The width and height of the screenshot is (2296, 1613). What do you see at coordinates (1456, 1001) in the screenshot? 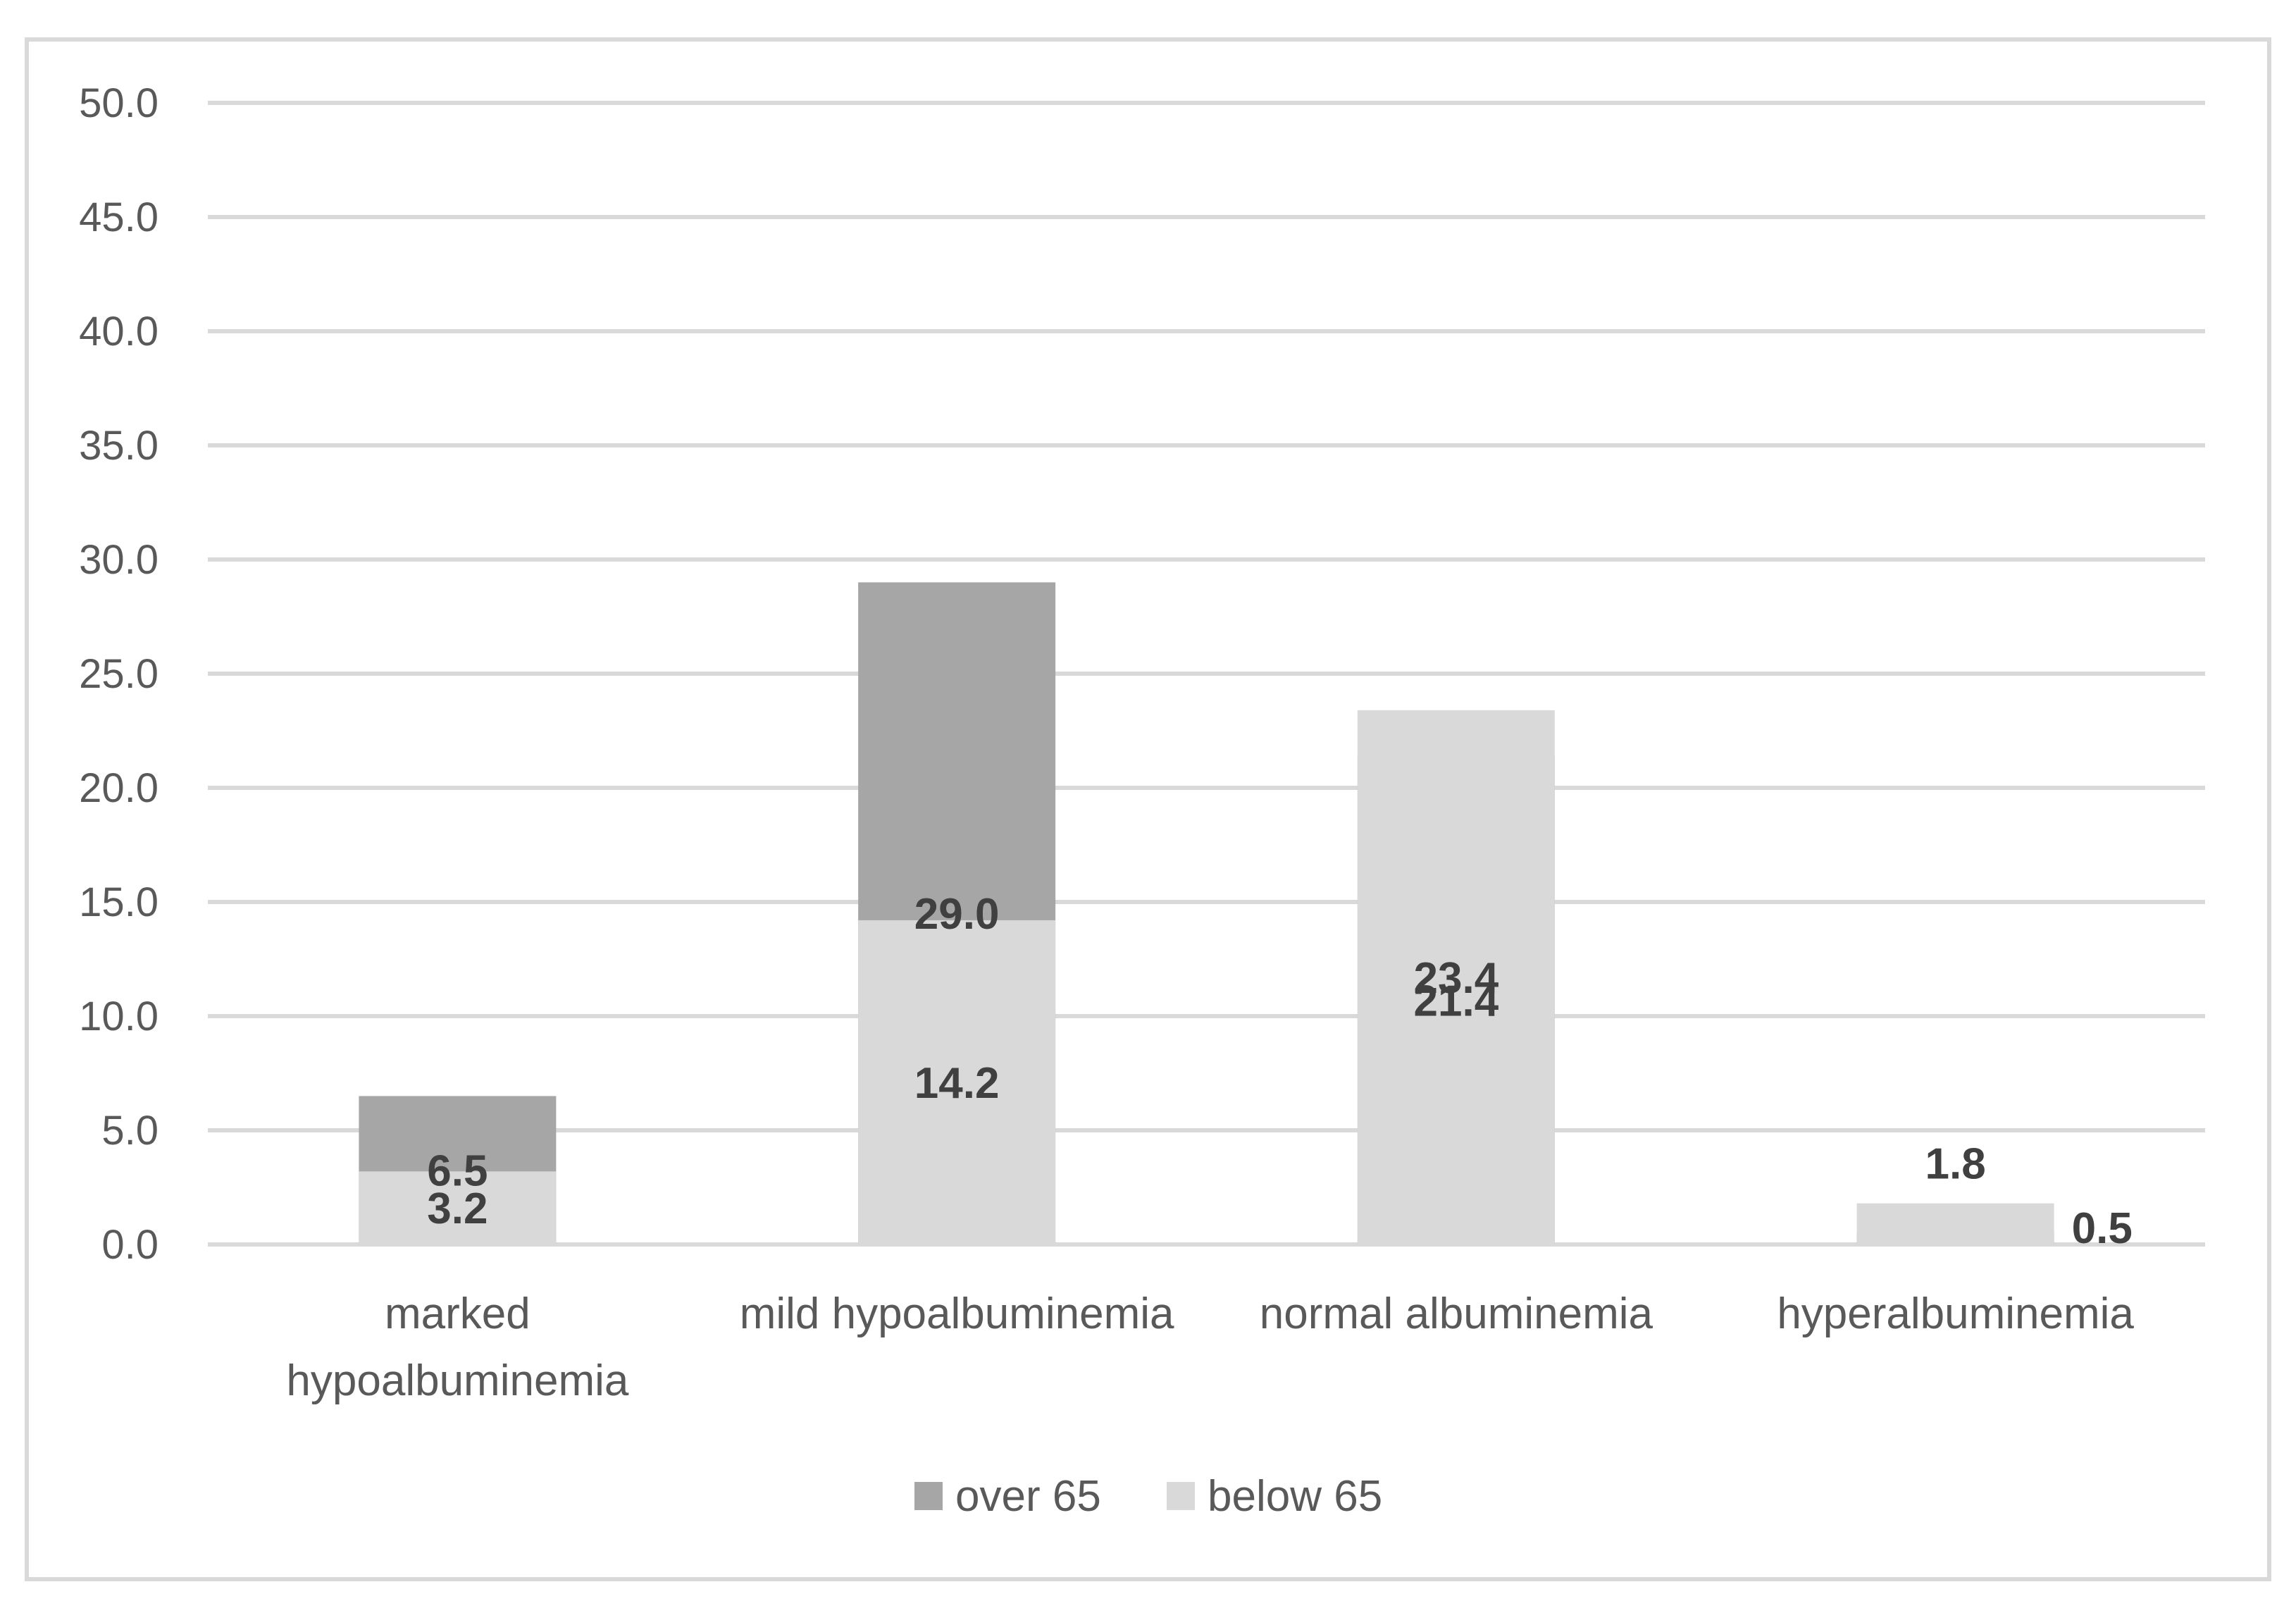
I see `data-label: 21.4` at bounding box center [1456, 1001].